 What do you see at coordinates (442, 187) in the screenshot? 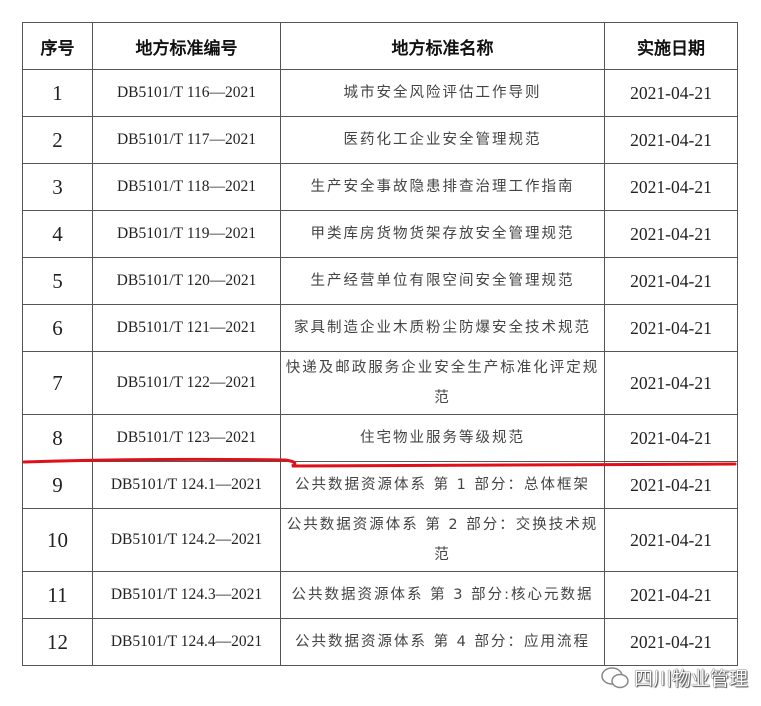
I see `standard-name: 生产安全事故隐患排查治理工作指南` at bounding box center [442, 187].